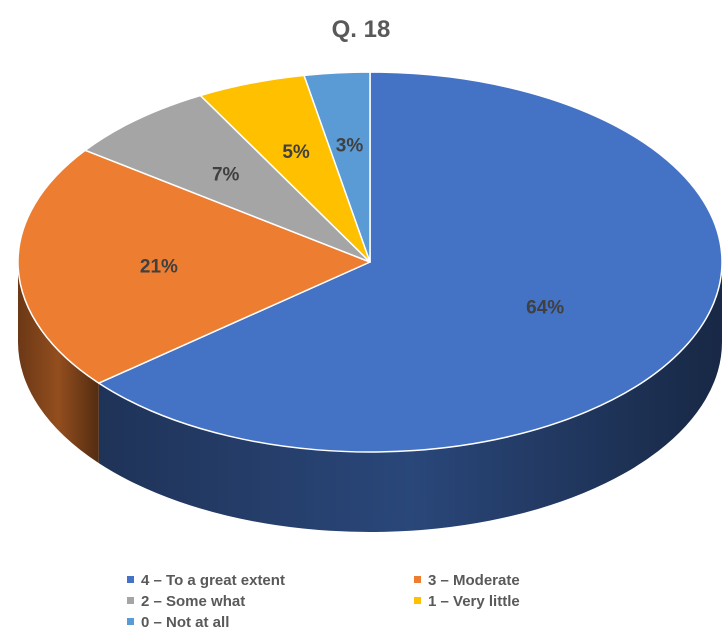  What do you see at coordinates (296, 152) in the screenshot?
I see `slice-label-3: 5%` at bounding box center [296, 152].